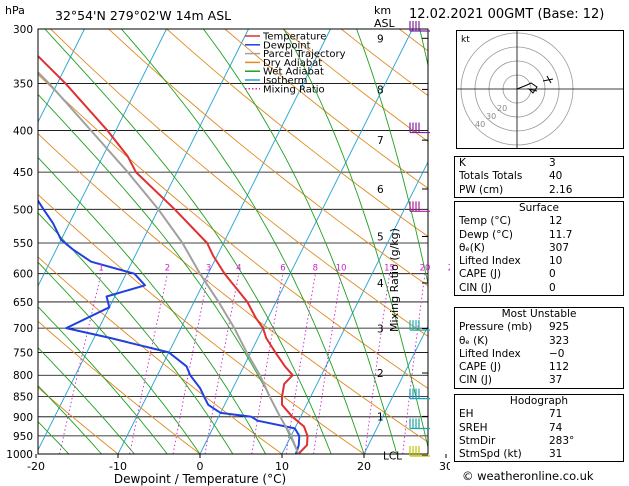  I want to click on mixing-ratio-label: 10, so click(341, 269).